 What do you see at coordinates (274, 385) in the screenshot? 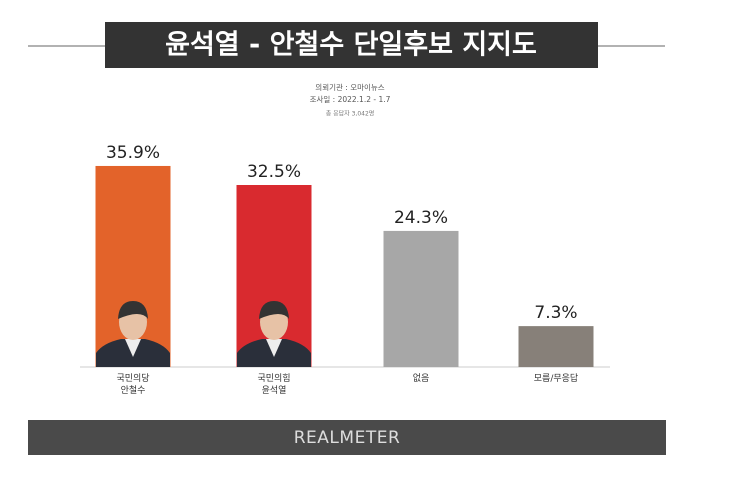
I see `category-label: 국민의힘 윤석열` at bounding box center [274, 385].